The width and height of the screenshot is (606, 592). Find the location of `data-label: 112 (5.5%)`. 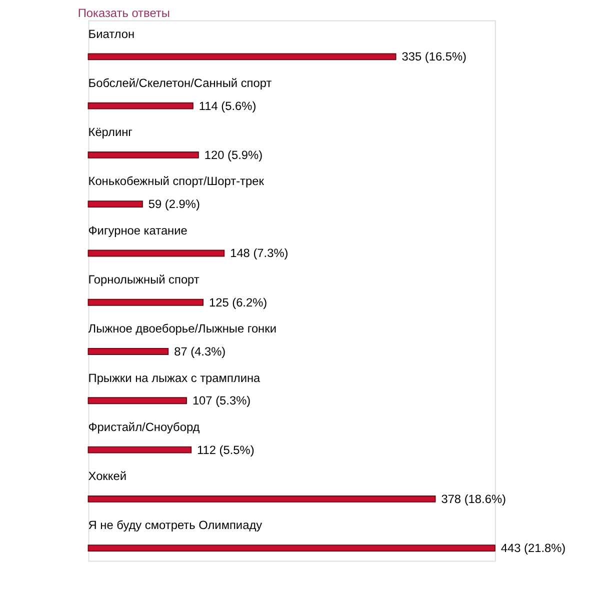

data-label: 112 (5.5%) is located at coordinates (225, 449).